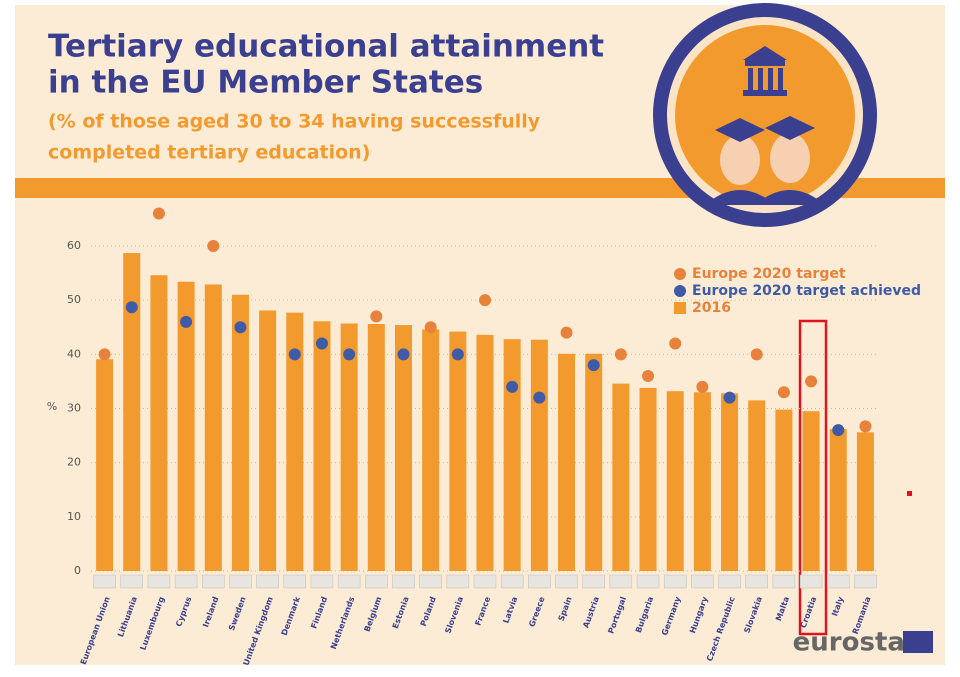 This screenshot has width=960, height=677. I want to click on title: in the EU Member States, so click(265, 83).